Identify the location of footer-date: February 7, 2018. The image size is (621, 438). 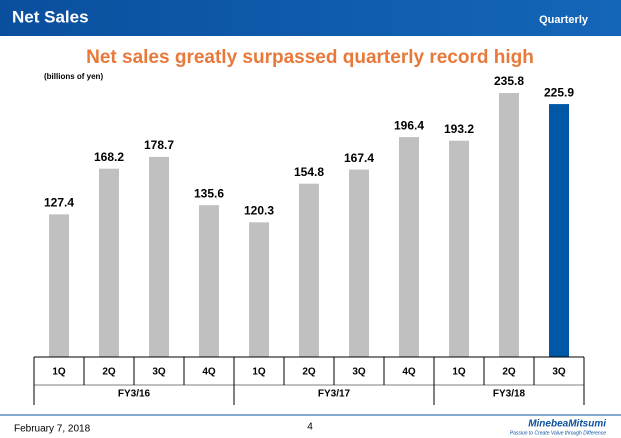
(52, 429).